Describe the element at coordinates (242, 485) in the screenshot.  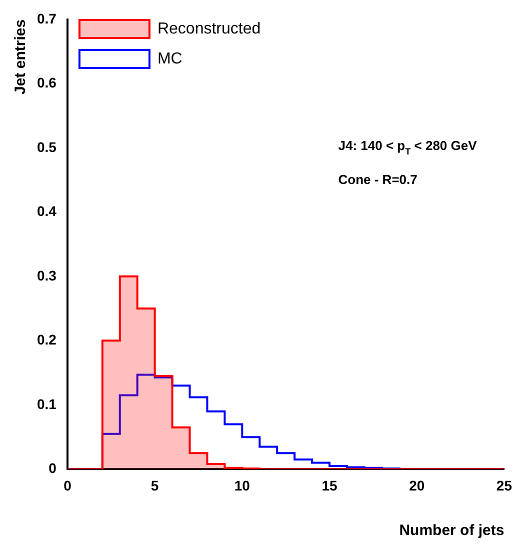
I see `x-tick-label: 10` at that location.